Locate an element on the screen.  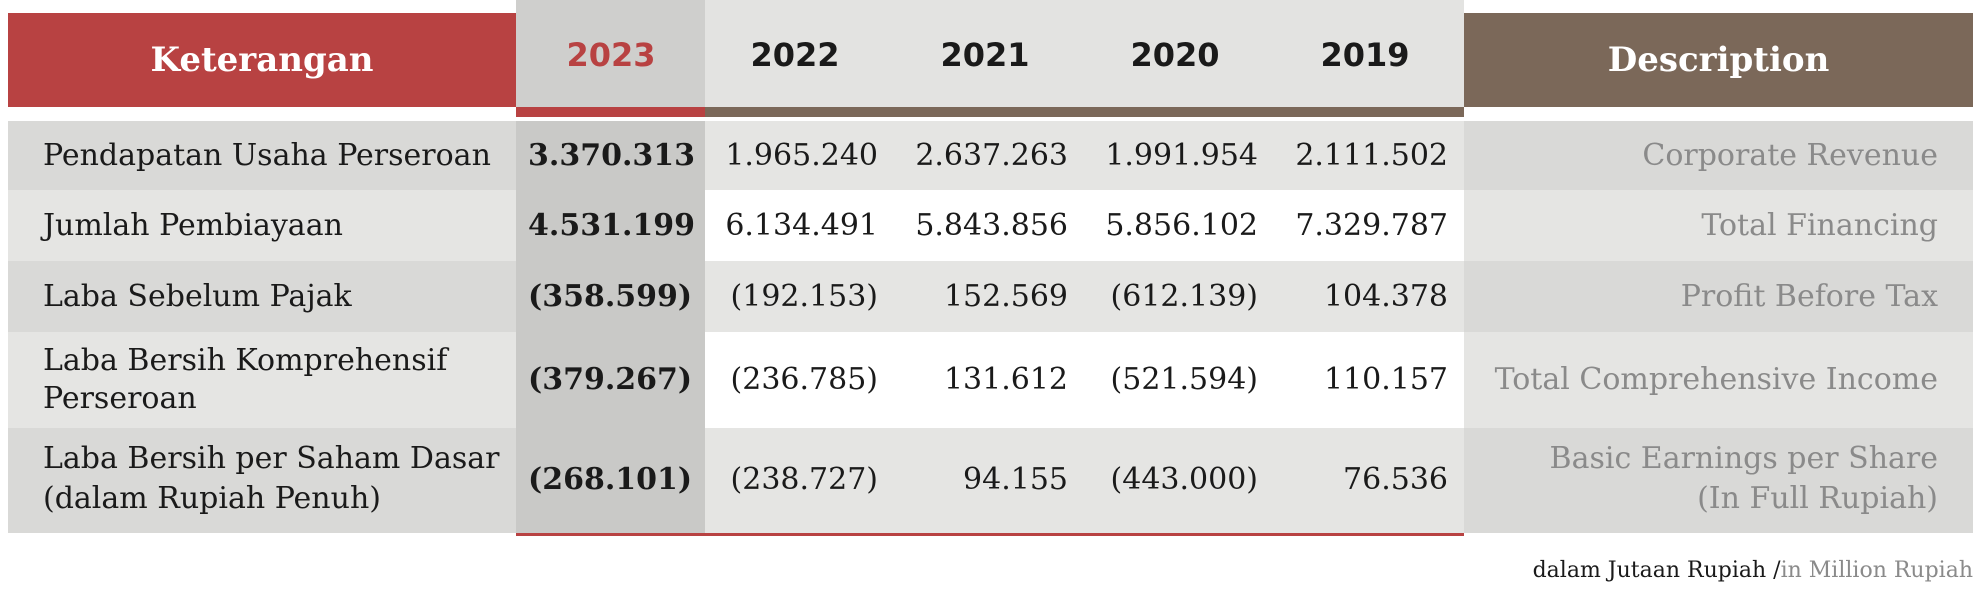
value-2019: 104.378 is located at coordinates (1385, 296).